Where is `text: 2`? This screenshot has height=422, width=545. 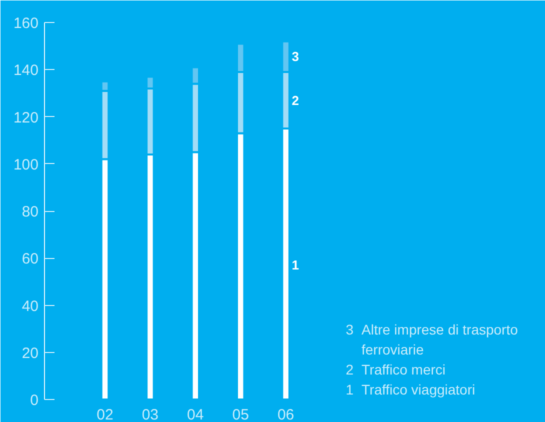
text: 2 is located at coordinates (350, 370).